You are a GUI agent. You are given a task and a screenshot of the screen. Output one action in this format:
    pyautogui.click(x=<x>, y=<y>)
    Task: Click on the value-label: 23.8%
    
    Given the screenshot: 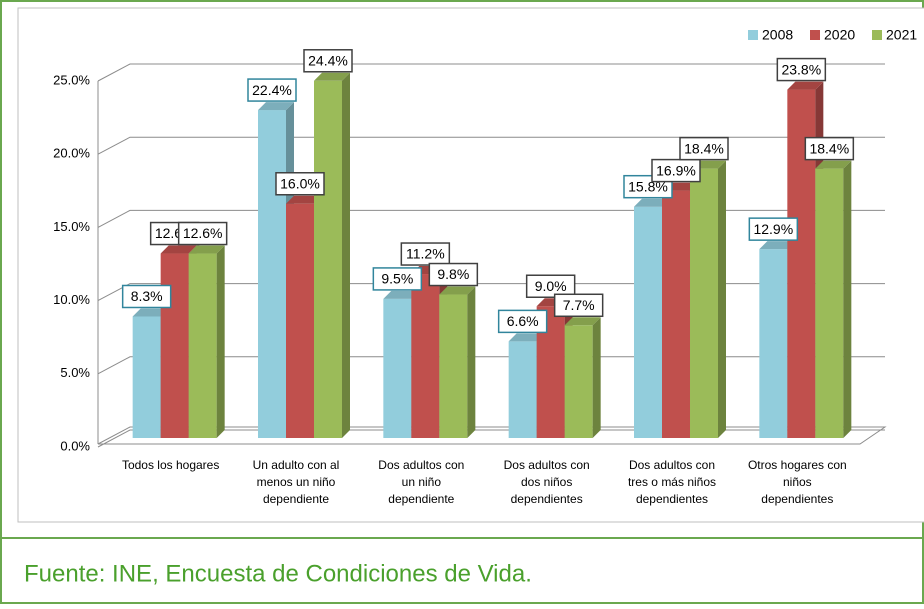 What is the action you would take?
    pyautogui.click(x=801, y=69)
    